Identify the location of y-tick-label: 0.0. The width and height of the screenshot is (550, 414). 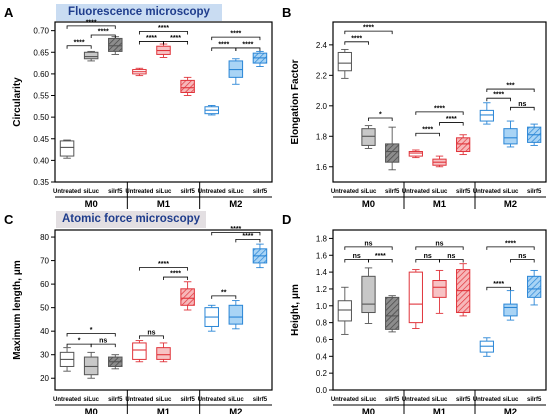
(322, 390).